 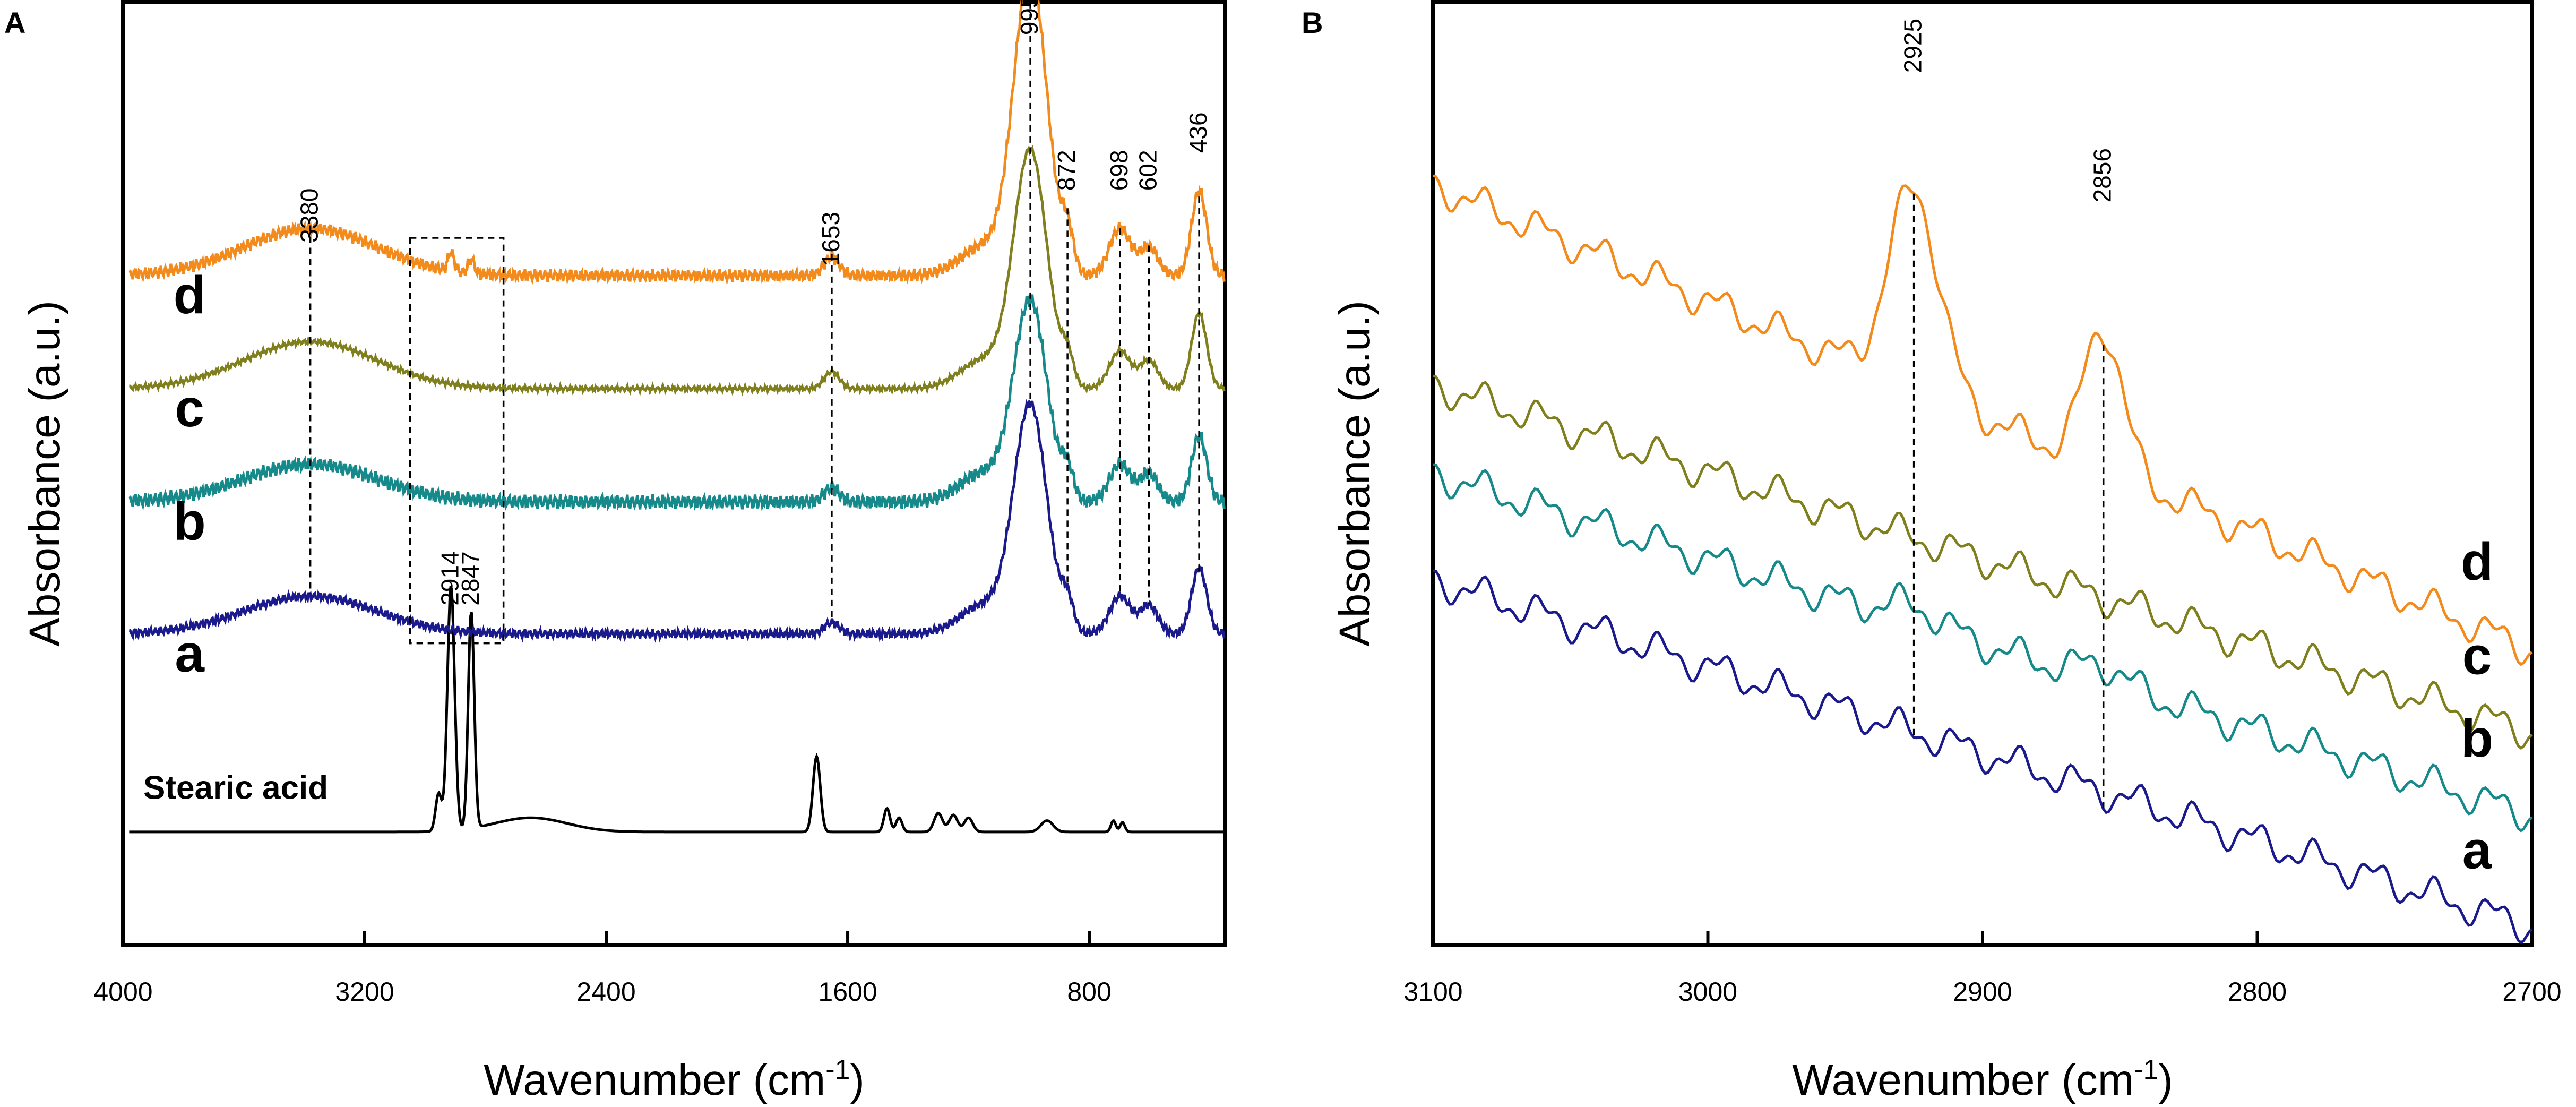 What do you see at coordinates (1029, 17) in the screenshot?
I see `peak-value-label: 995` at bounding box center [1029, 17].